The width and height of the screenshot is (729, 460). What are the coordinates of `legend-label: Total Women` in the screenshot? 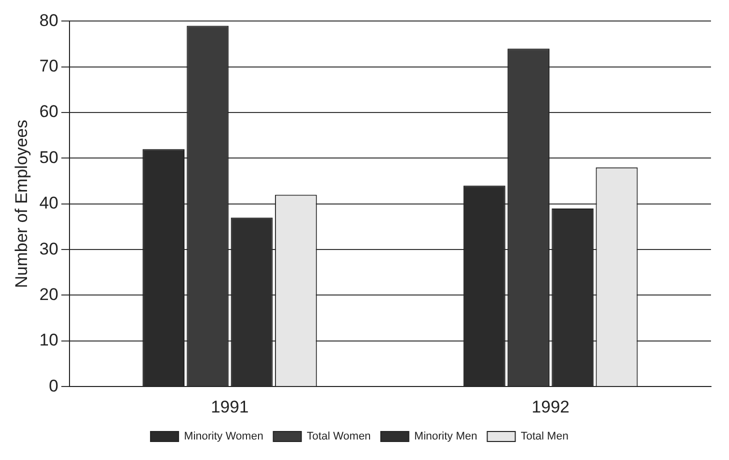 It's located at (338, 436).